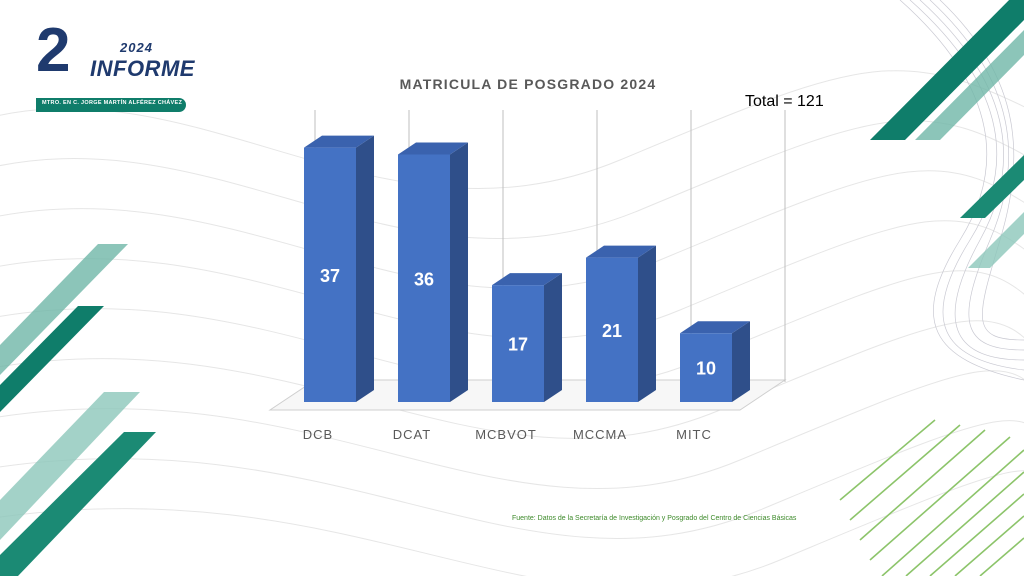 The height and width of the screenshot is (576, 1024). I want to click on bar-top-dcat, so click(433, 148).